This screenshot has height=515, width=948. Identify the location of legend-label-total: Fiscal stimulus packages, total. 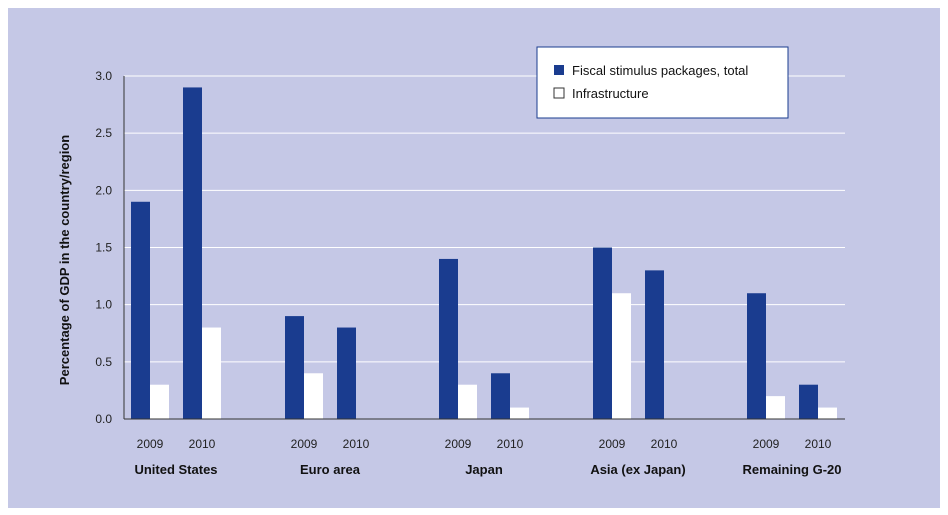
(660, 70).